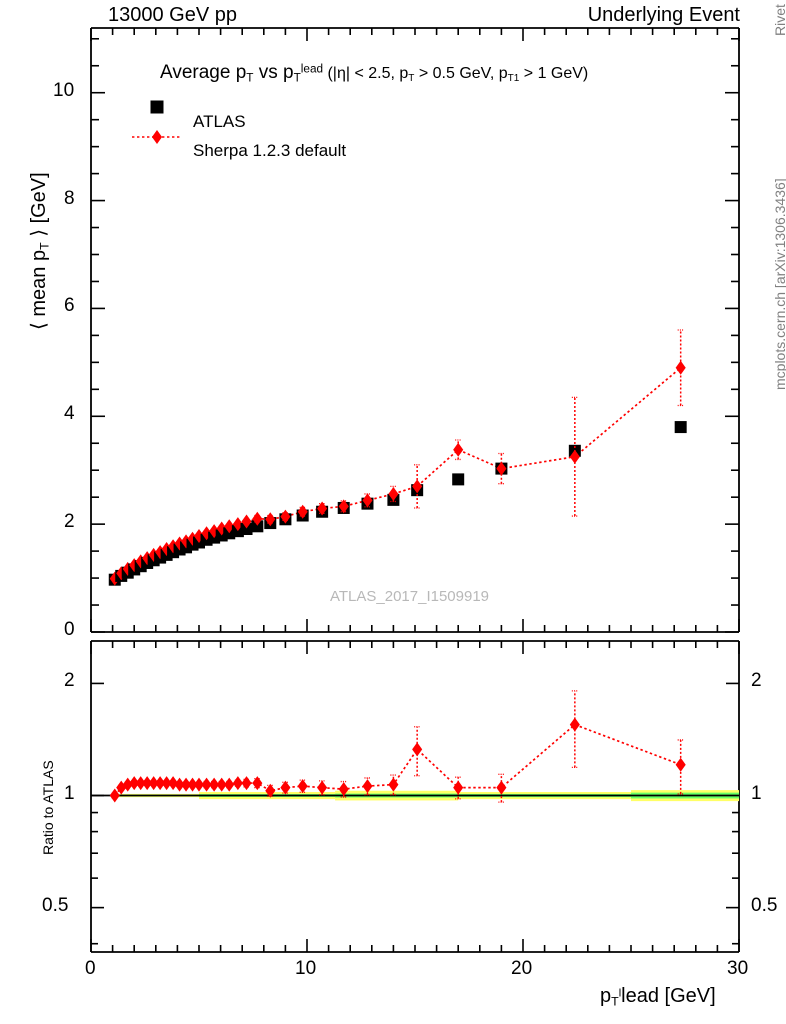  I want to click on title-part-a: Average p, so click(203, 72).